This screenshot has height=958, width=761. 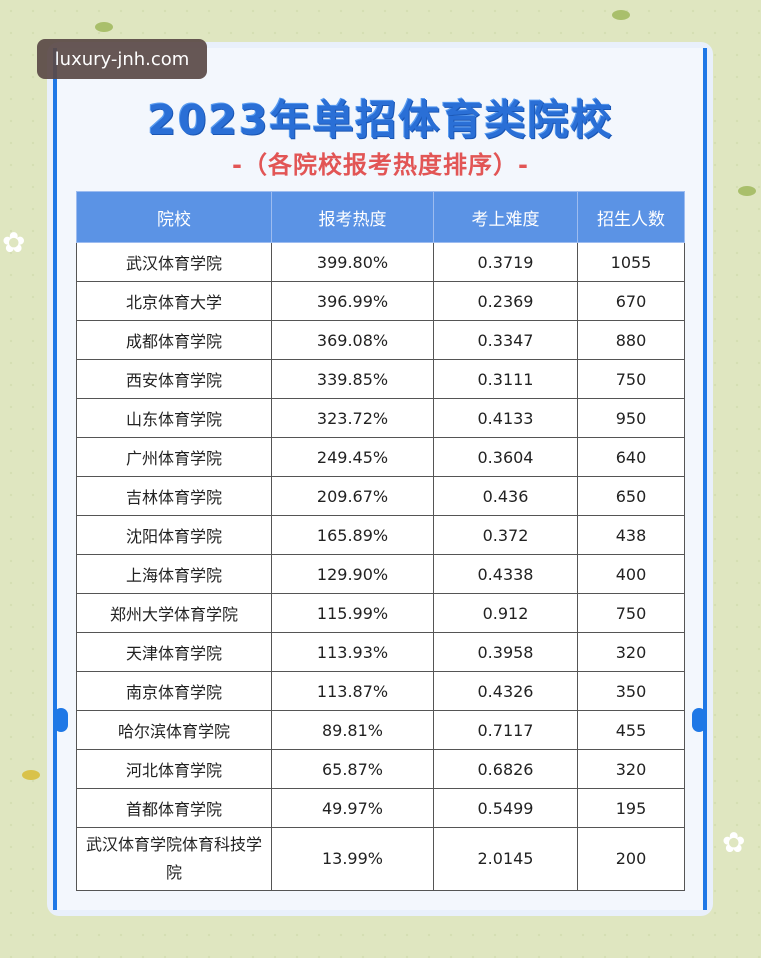 I want to click on cell-school: 河北体育学院, so click(x=174, y=769).